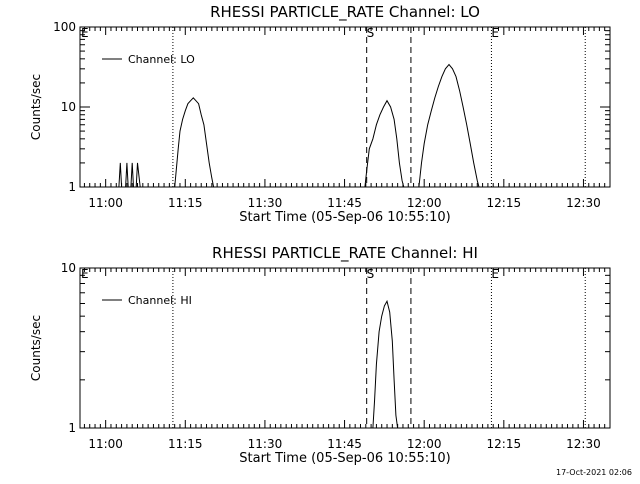  Describe the element at coordinates (160, 300) in the screenshot. I see `legend-label: Channel: HI` at that location.